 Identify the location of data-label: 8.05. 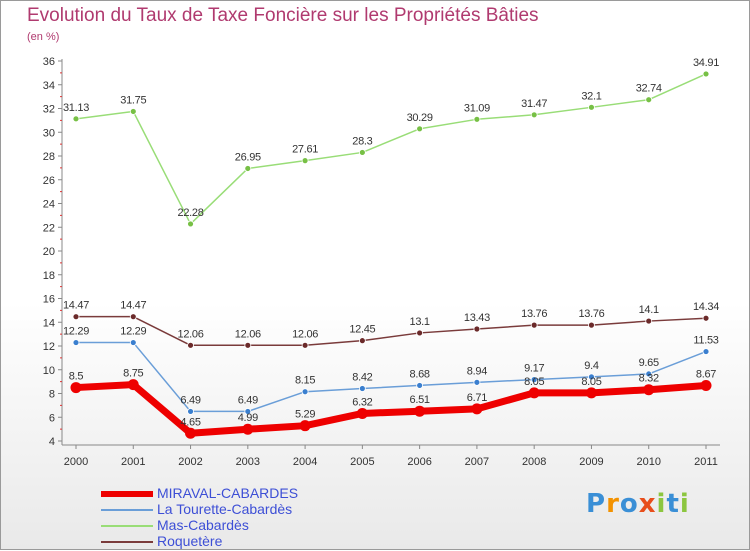
(534, 382).